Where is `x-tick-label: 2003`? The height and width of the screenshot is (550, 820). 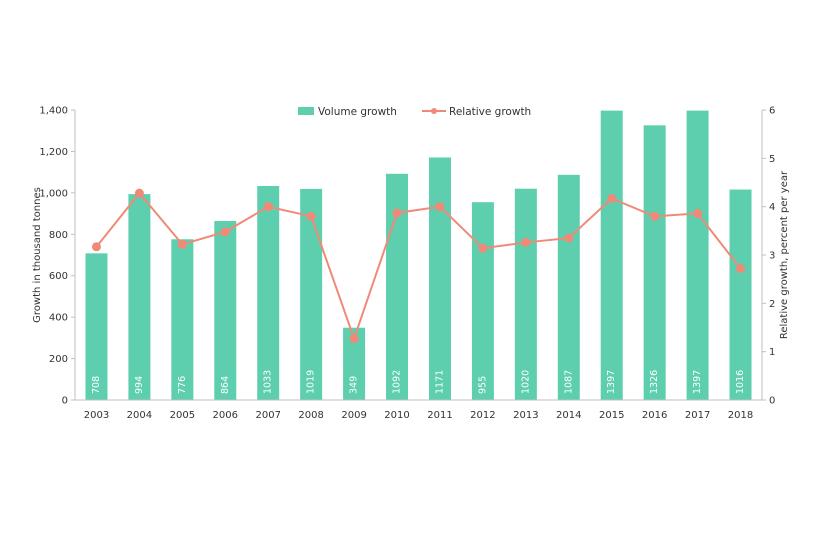 x-tick-label: 2003 is located at coordinates (96, 415).